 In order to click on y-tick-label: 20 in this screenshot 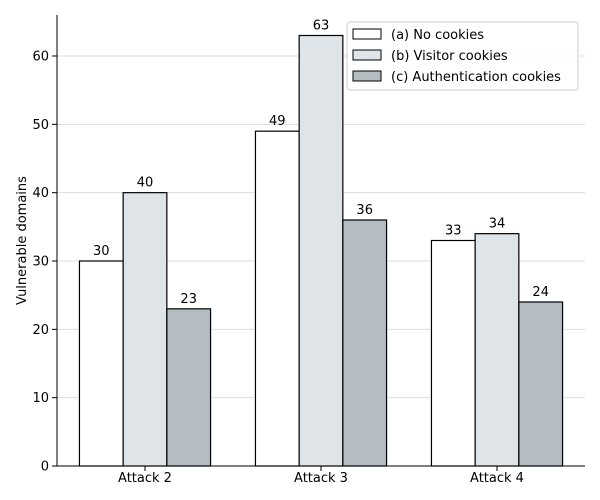, I will do `click(40, 330)`.